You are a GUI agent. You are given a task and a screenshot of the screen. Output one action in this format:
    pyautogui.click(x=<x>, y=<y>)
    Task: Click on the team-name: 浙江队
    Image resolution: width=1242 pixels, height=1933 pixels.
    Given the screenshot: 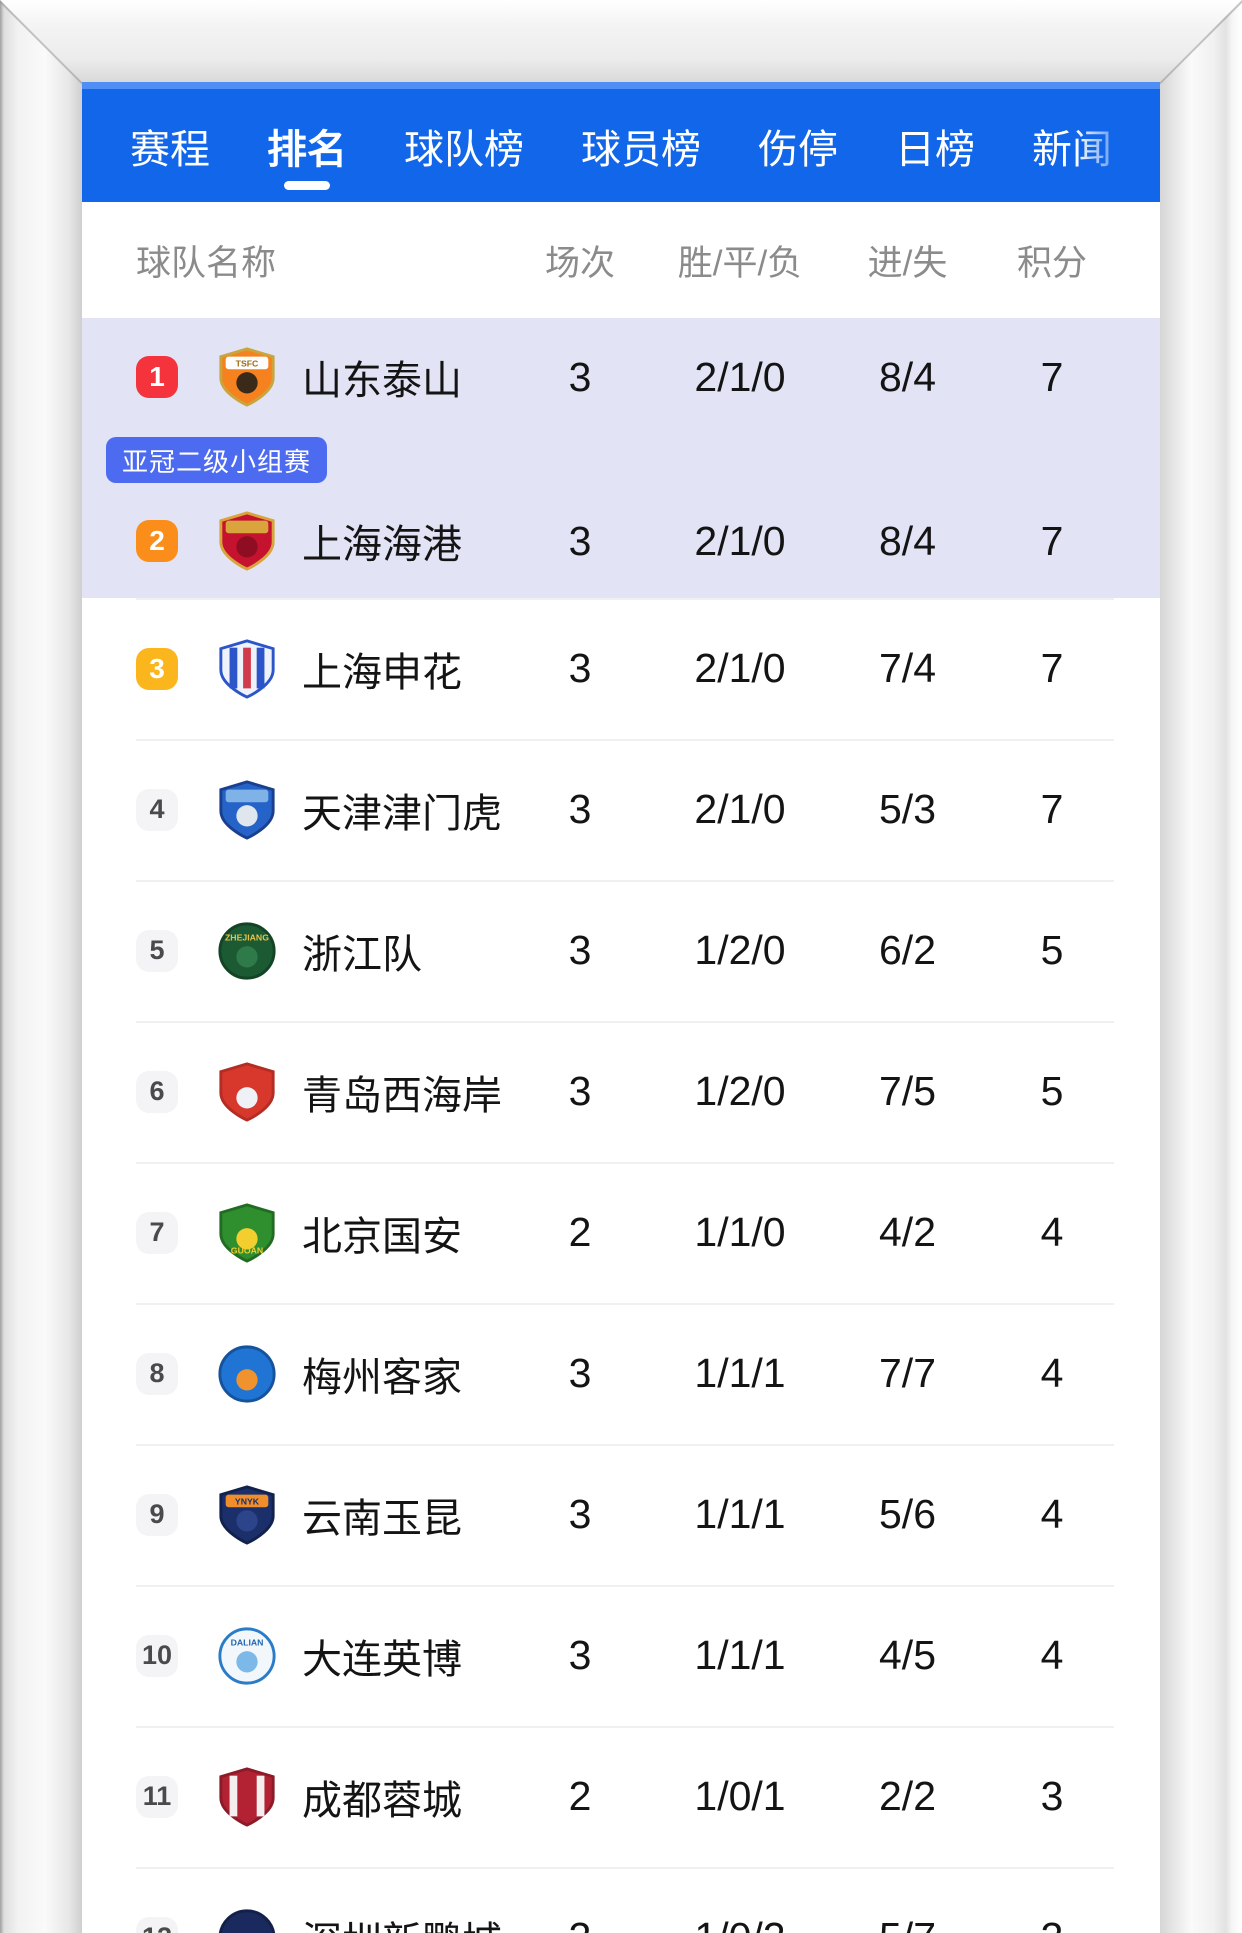 What is the action you would take?
    pyautogui.click(x=362, y=954)
    